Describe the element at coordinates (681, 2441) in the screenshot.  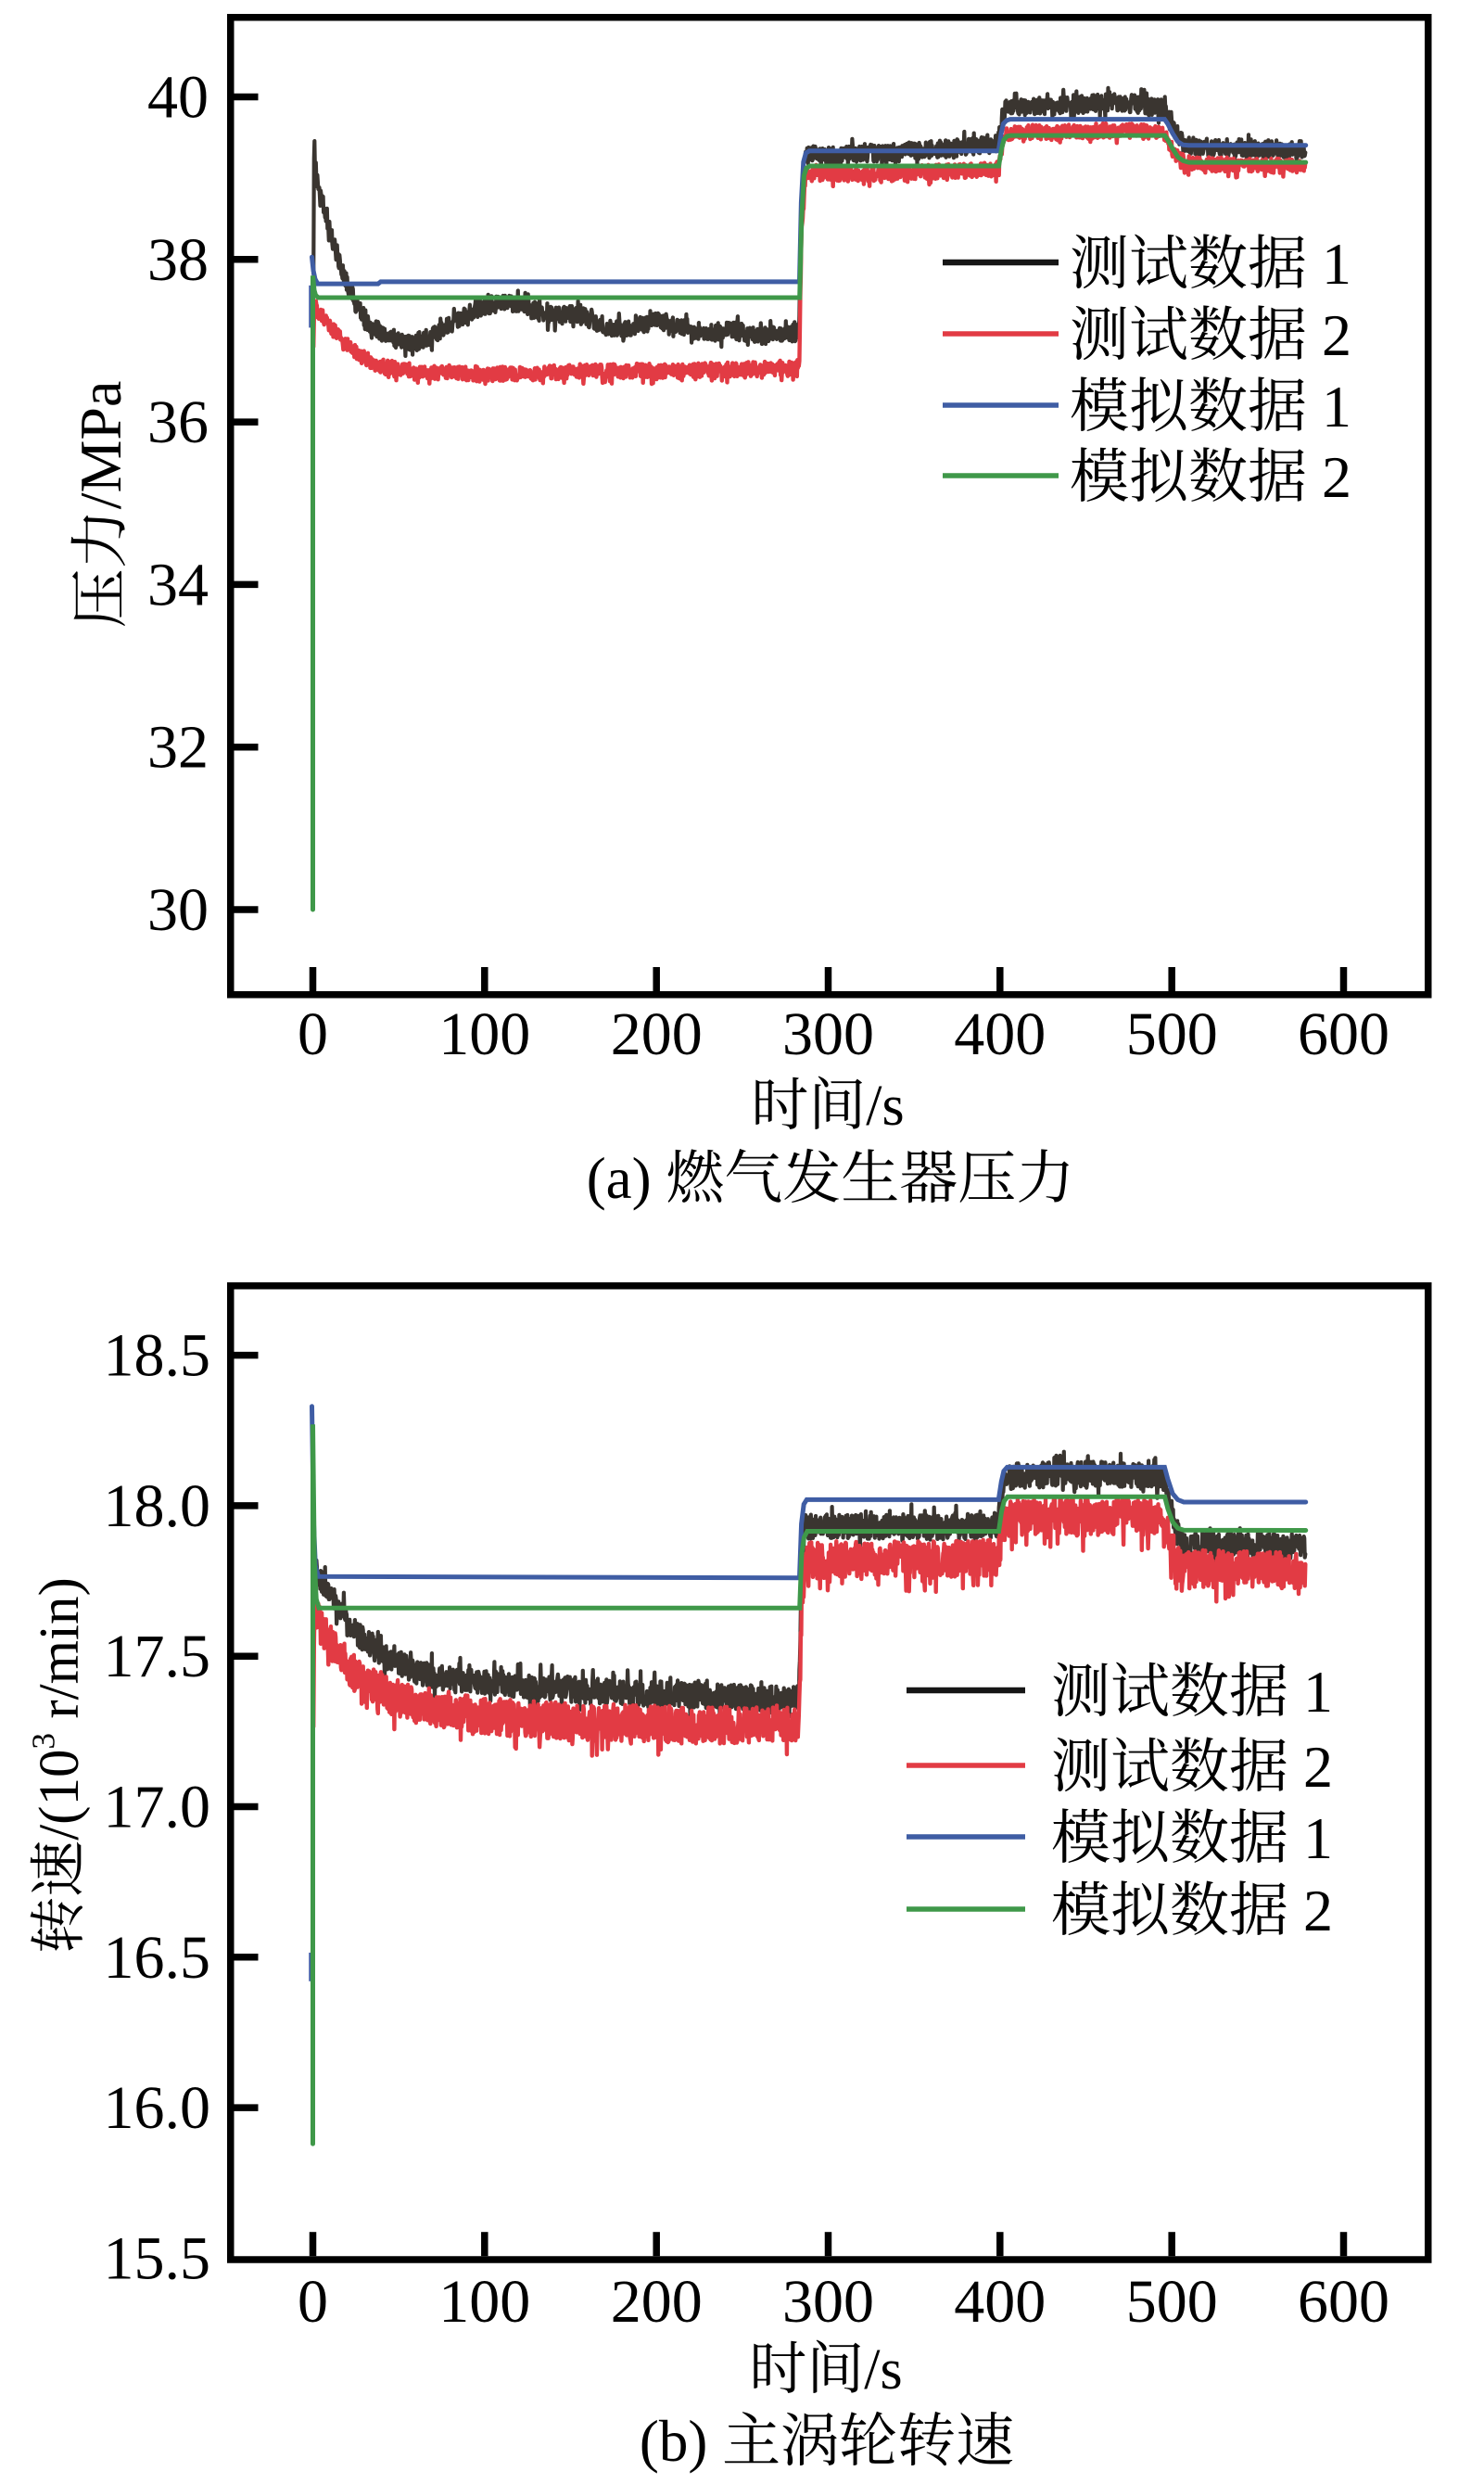
I see `svg-text: (b)` at that location.